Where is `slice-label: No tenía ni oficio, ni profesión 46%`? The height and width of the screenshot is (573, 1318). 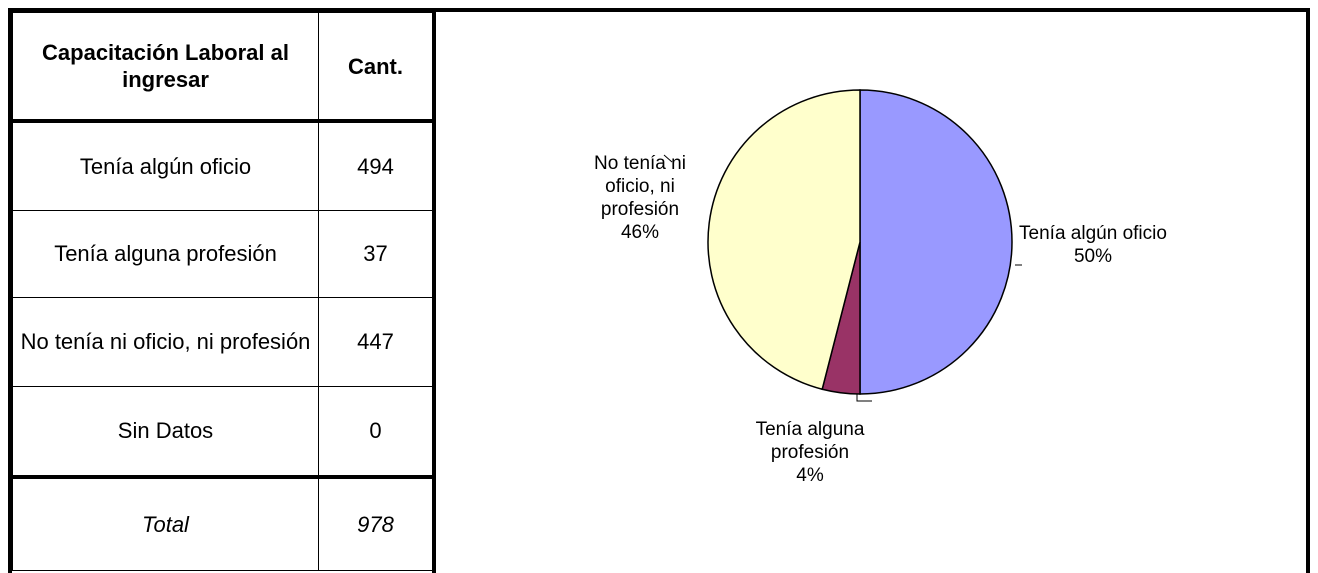 slice-label: No tenía ni oficio, ni profesión 46% is located at coordinates (640, 198).